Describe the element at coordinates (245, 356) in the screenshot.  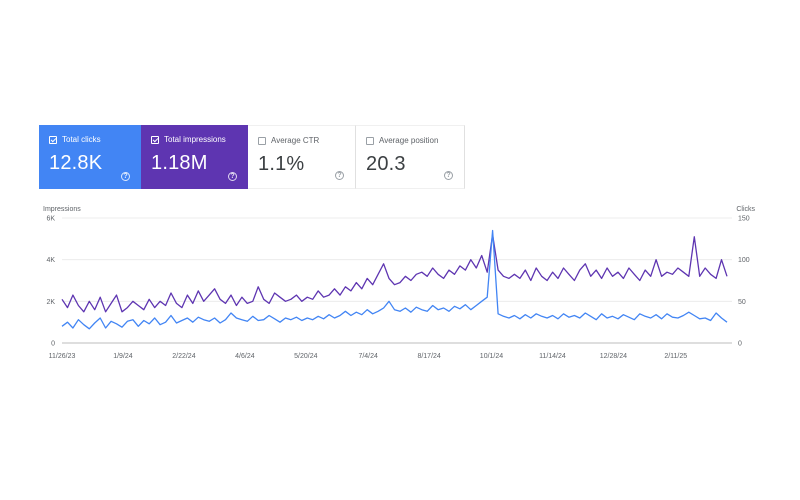
I see `x-tick-label: 4/6/24` at that location.